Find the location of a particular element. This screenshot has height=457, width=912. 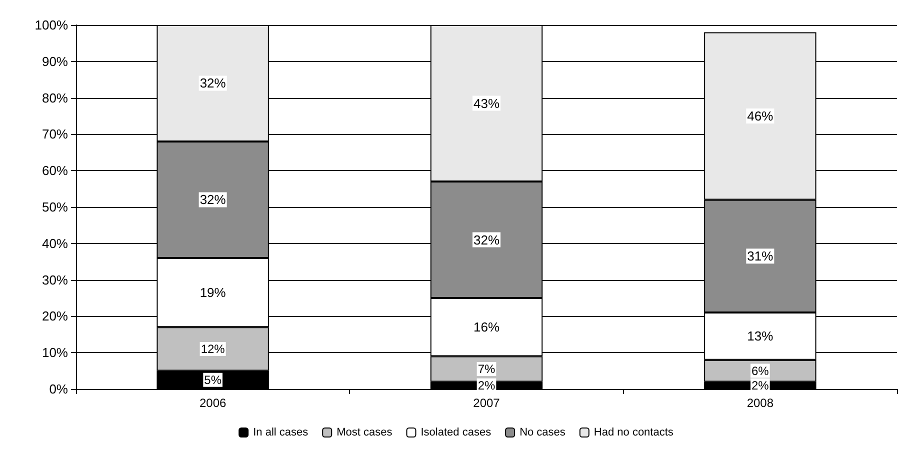

data-label: 7% is located at coordinates (487, 369).